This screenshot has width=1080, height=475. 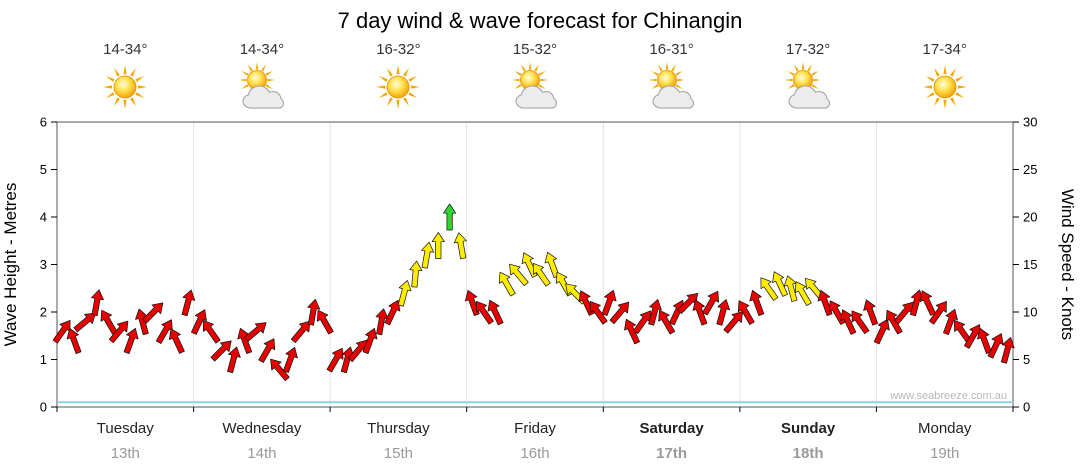 What do you see at coordinates (125, 87) in the screenshot?
I see `sun-disc` at bounding box center [125, 87].